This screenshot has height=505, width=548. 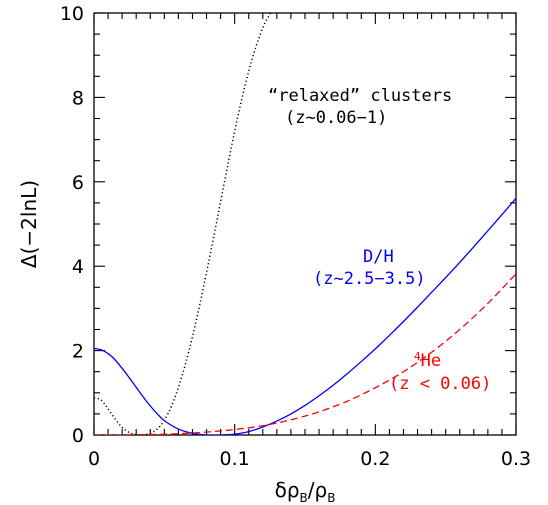 I want to click on x-axis-title: δρB/ρB, so click(x=305, y=491).